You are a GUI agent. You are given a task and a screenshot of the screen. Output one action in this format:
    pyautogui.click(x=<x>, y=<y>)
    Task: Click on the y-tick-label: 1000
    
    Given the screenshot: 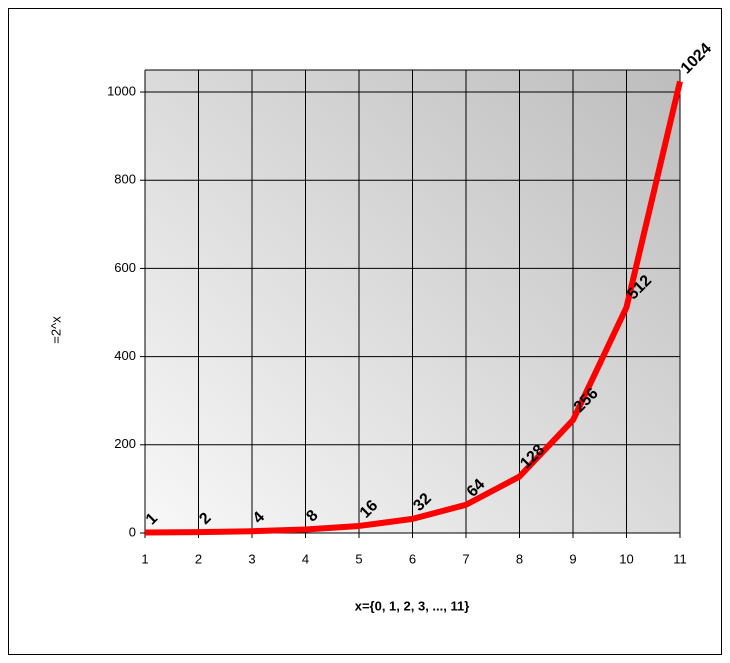 What is the action you would take?
    pyautogui.click(x=121, y=90)
    